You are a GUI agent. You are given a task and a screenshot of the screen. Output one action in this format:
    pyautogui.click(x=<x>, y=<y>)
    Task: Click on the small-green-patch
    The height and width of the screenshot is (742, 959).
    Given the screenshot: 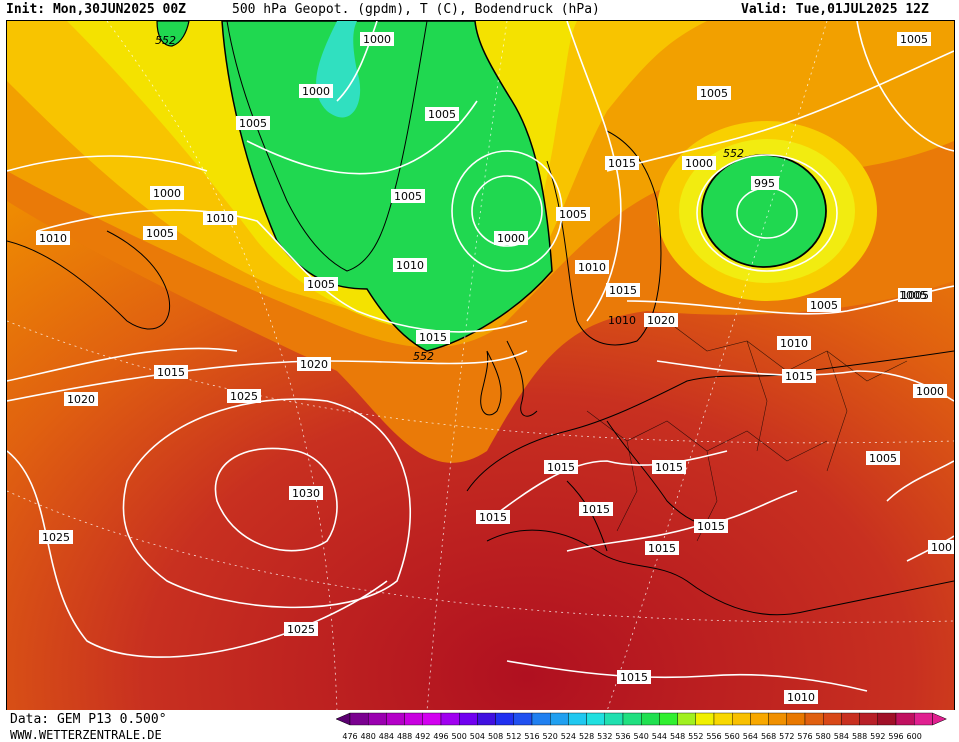 What is the action you would take?
    pyautogui.click(x=173, y=34)
    